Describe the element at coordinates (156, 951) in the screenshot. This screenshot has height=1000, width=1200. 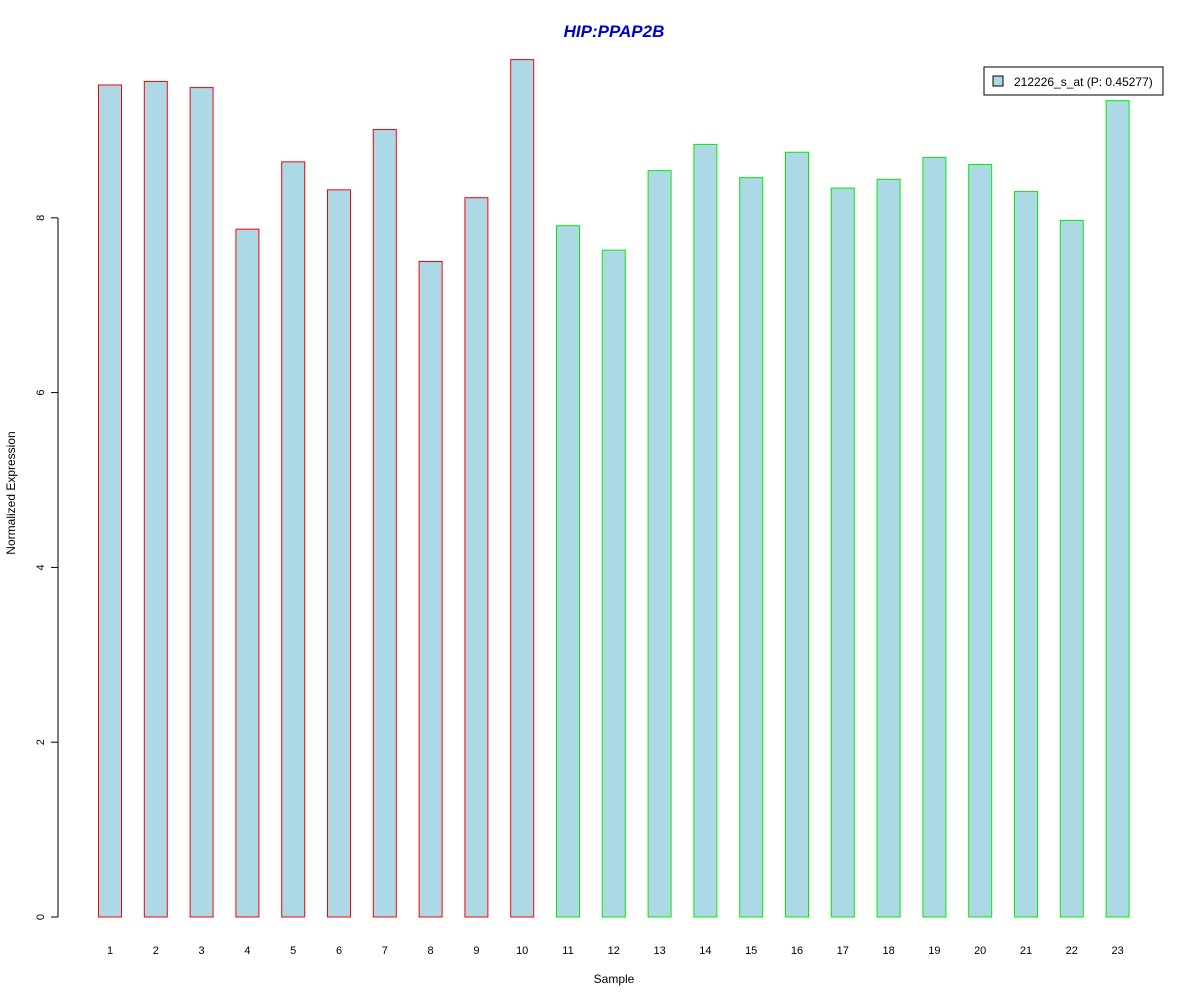
I see `x-tick-label: 2` at that location.